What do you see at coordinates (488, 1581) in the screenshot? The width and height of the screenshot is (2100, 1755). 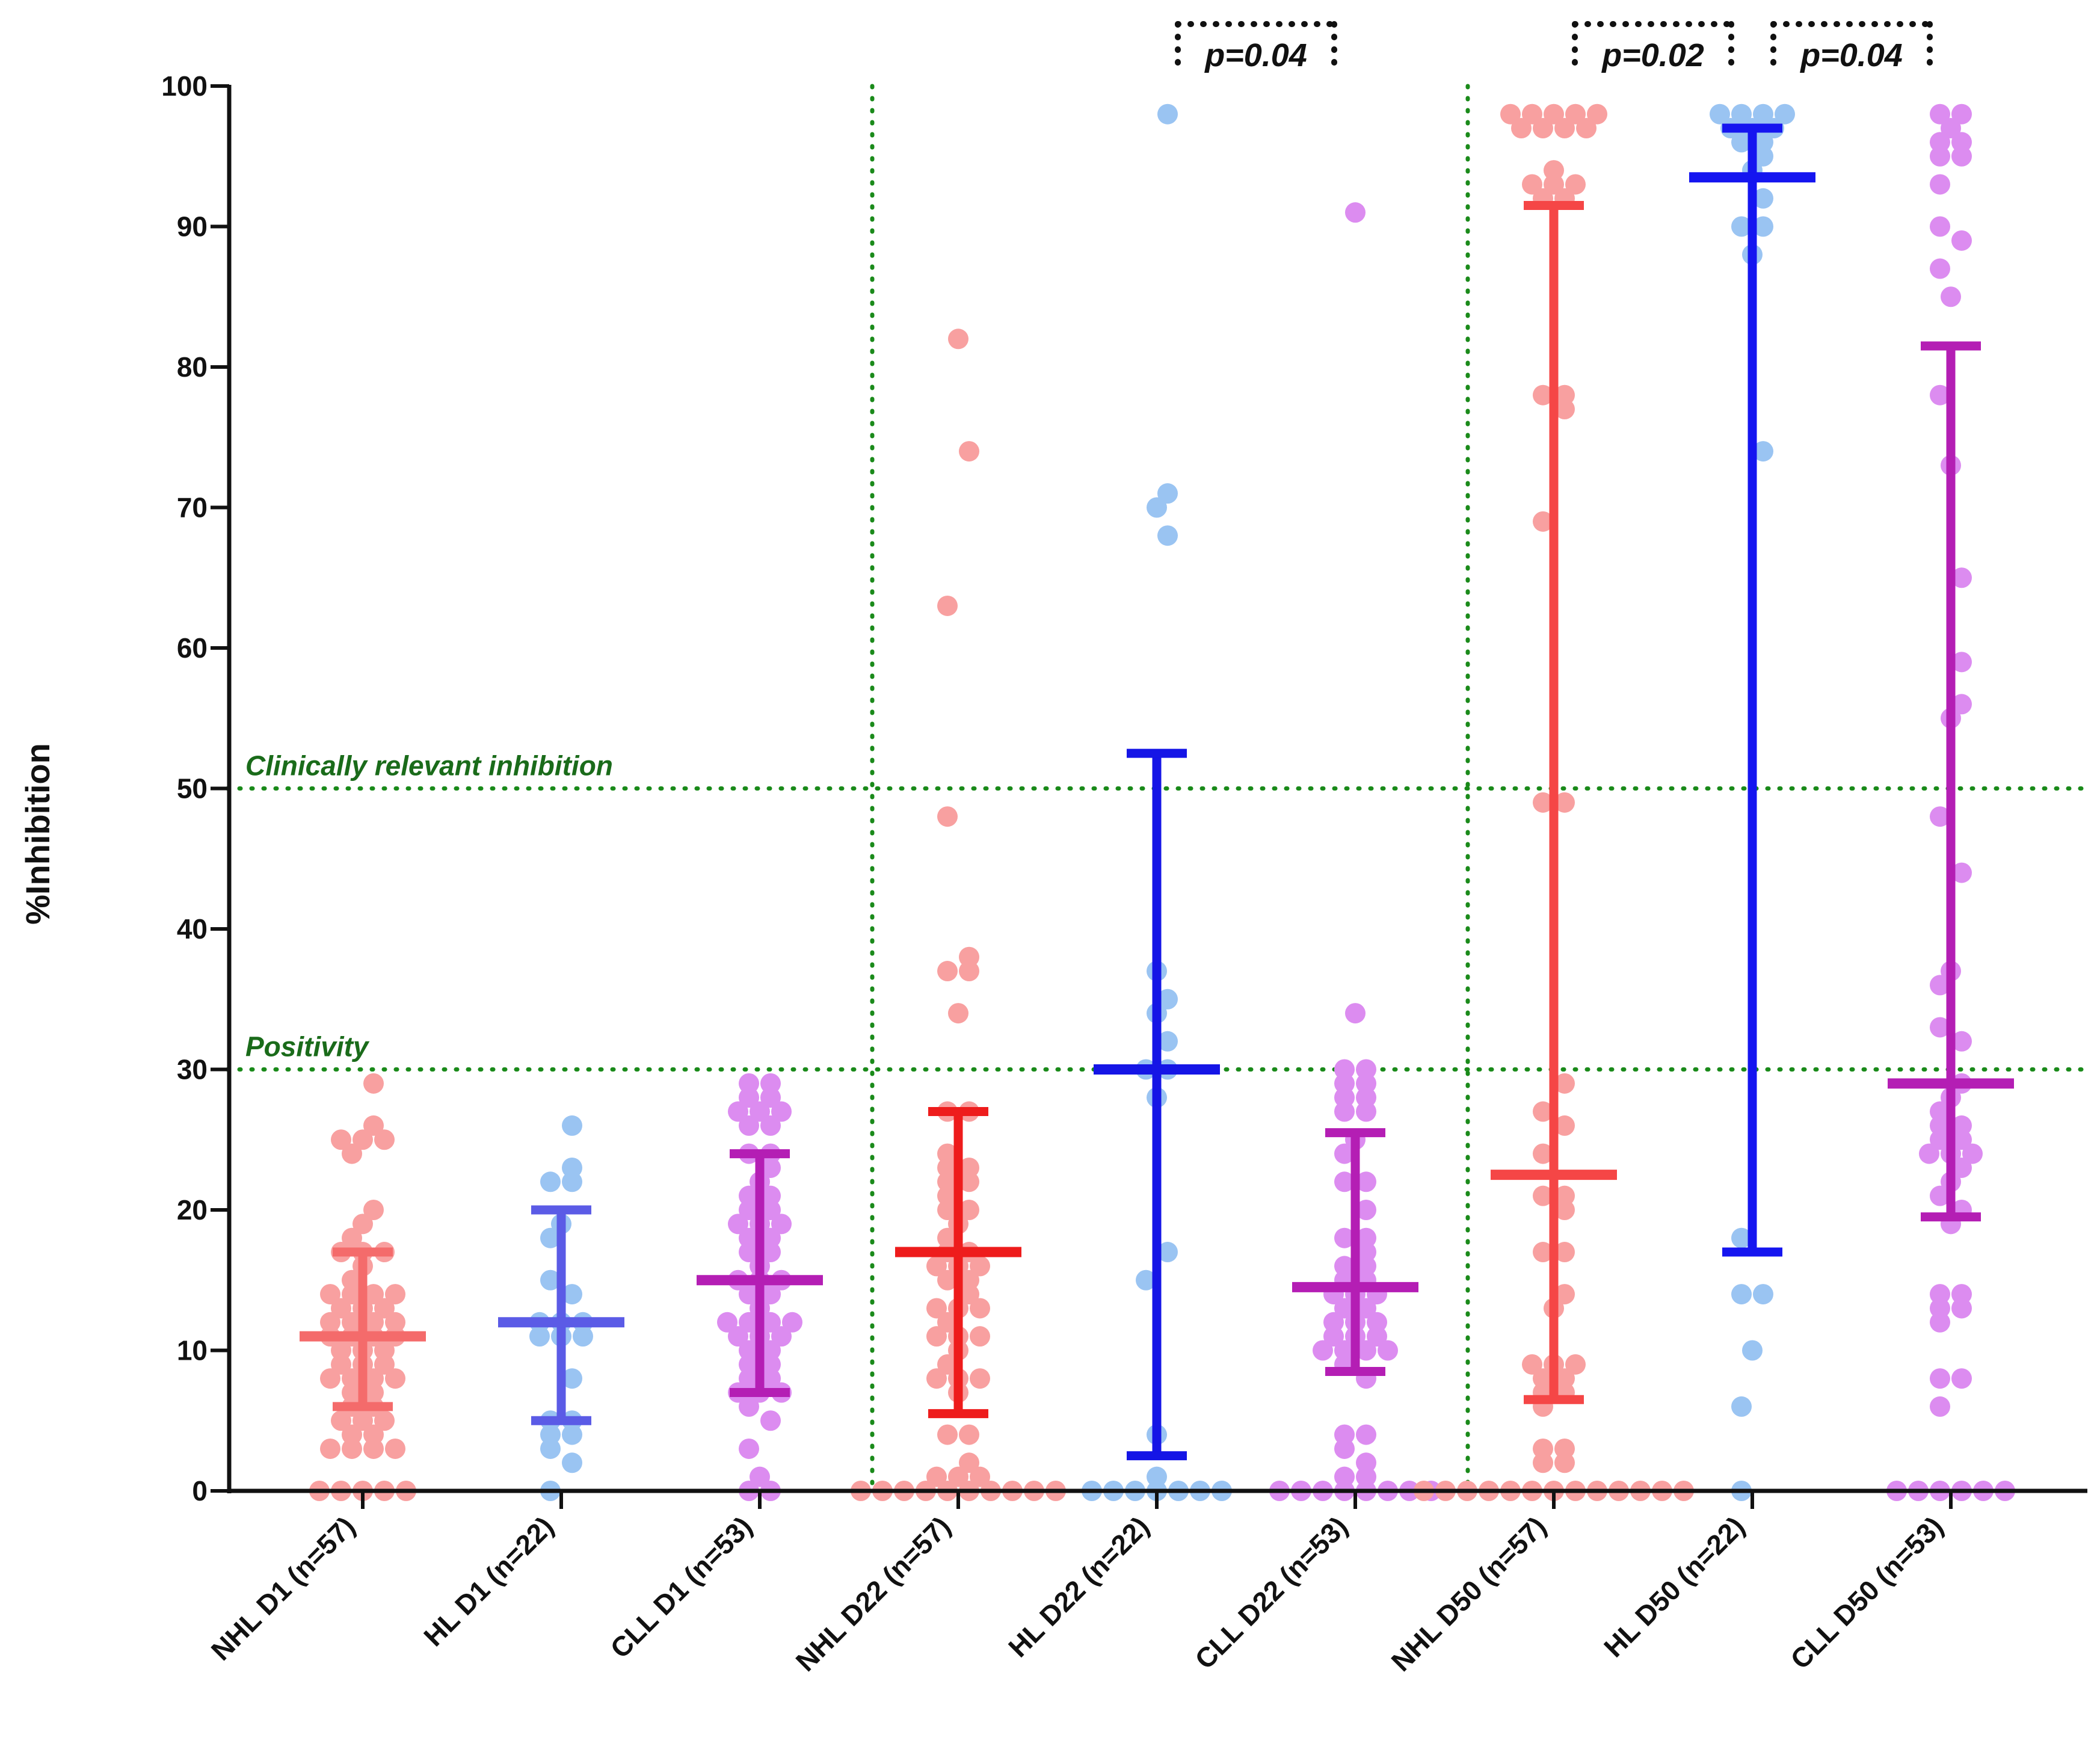 I see `category-label: HL D1 (n=22)` at bounding box center [488, 1581].